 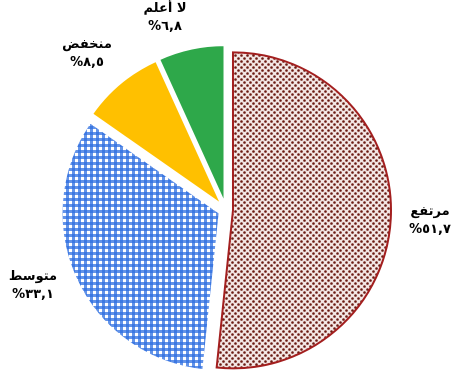 I want to click on slice-label-2: متوسط ٣٣,١%, so click(x=33, y=285).